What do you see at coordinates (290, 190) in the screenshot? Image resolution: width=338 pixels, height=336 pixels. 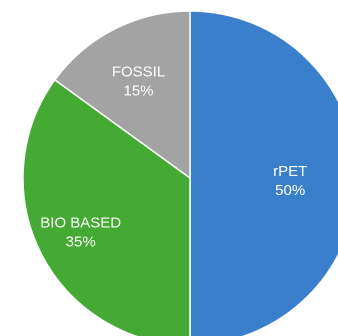 I see `pie-value-rpet: 50%` at bounding box center [290, 190].